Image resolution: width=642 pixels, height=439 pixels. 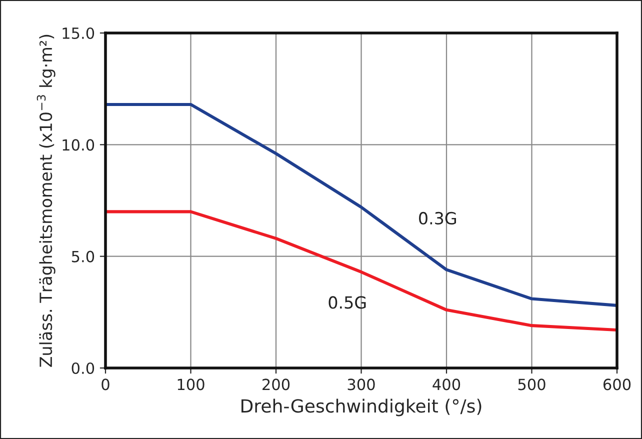 I want to click on x-axis-title: Dreh-Geschwindigkeit (°/s), so click(x=362, y=407).